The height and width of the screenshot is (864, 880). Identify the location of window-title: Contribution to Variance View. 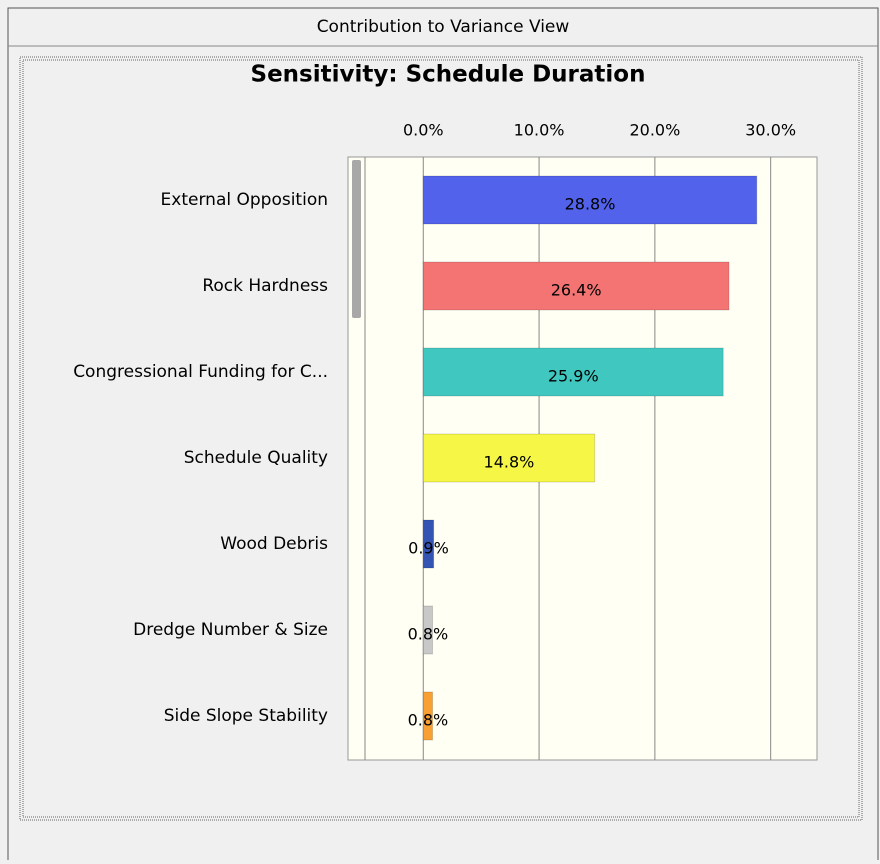
(443, 27).